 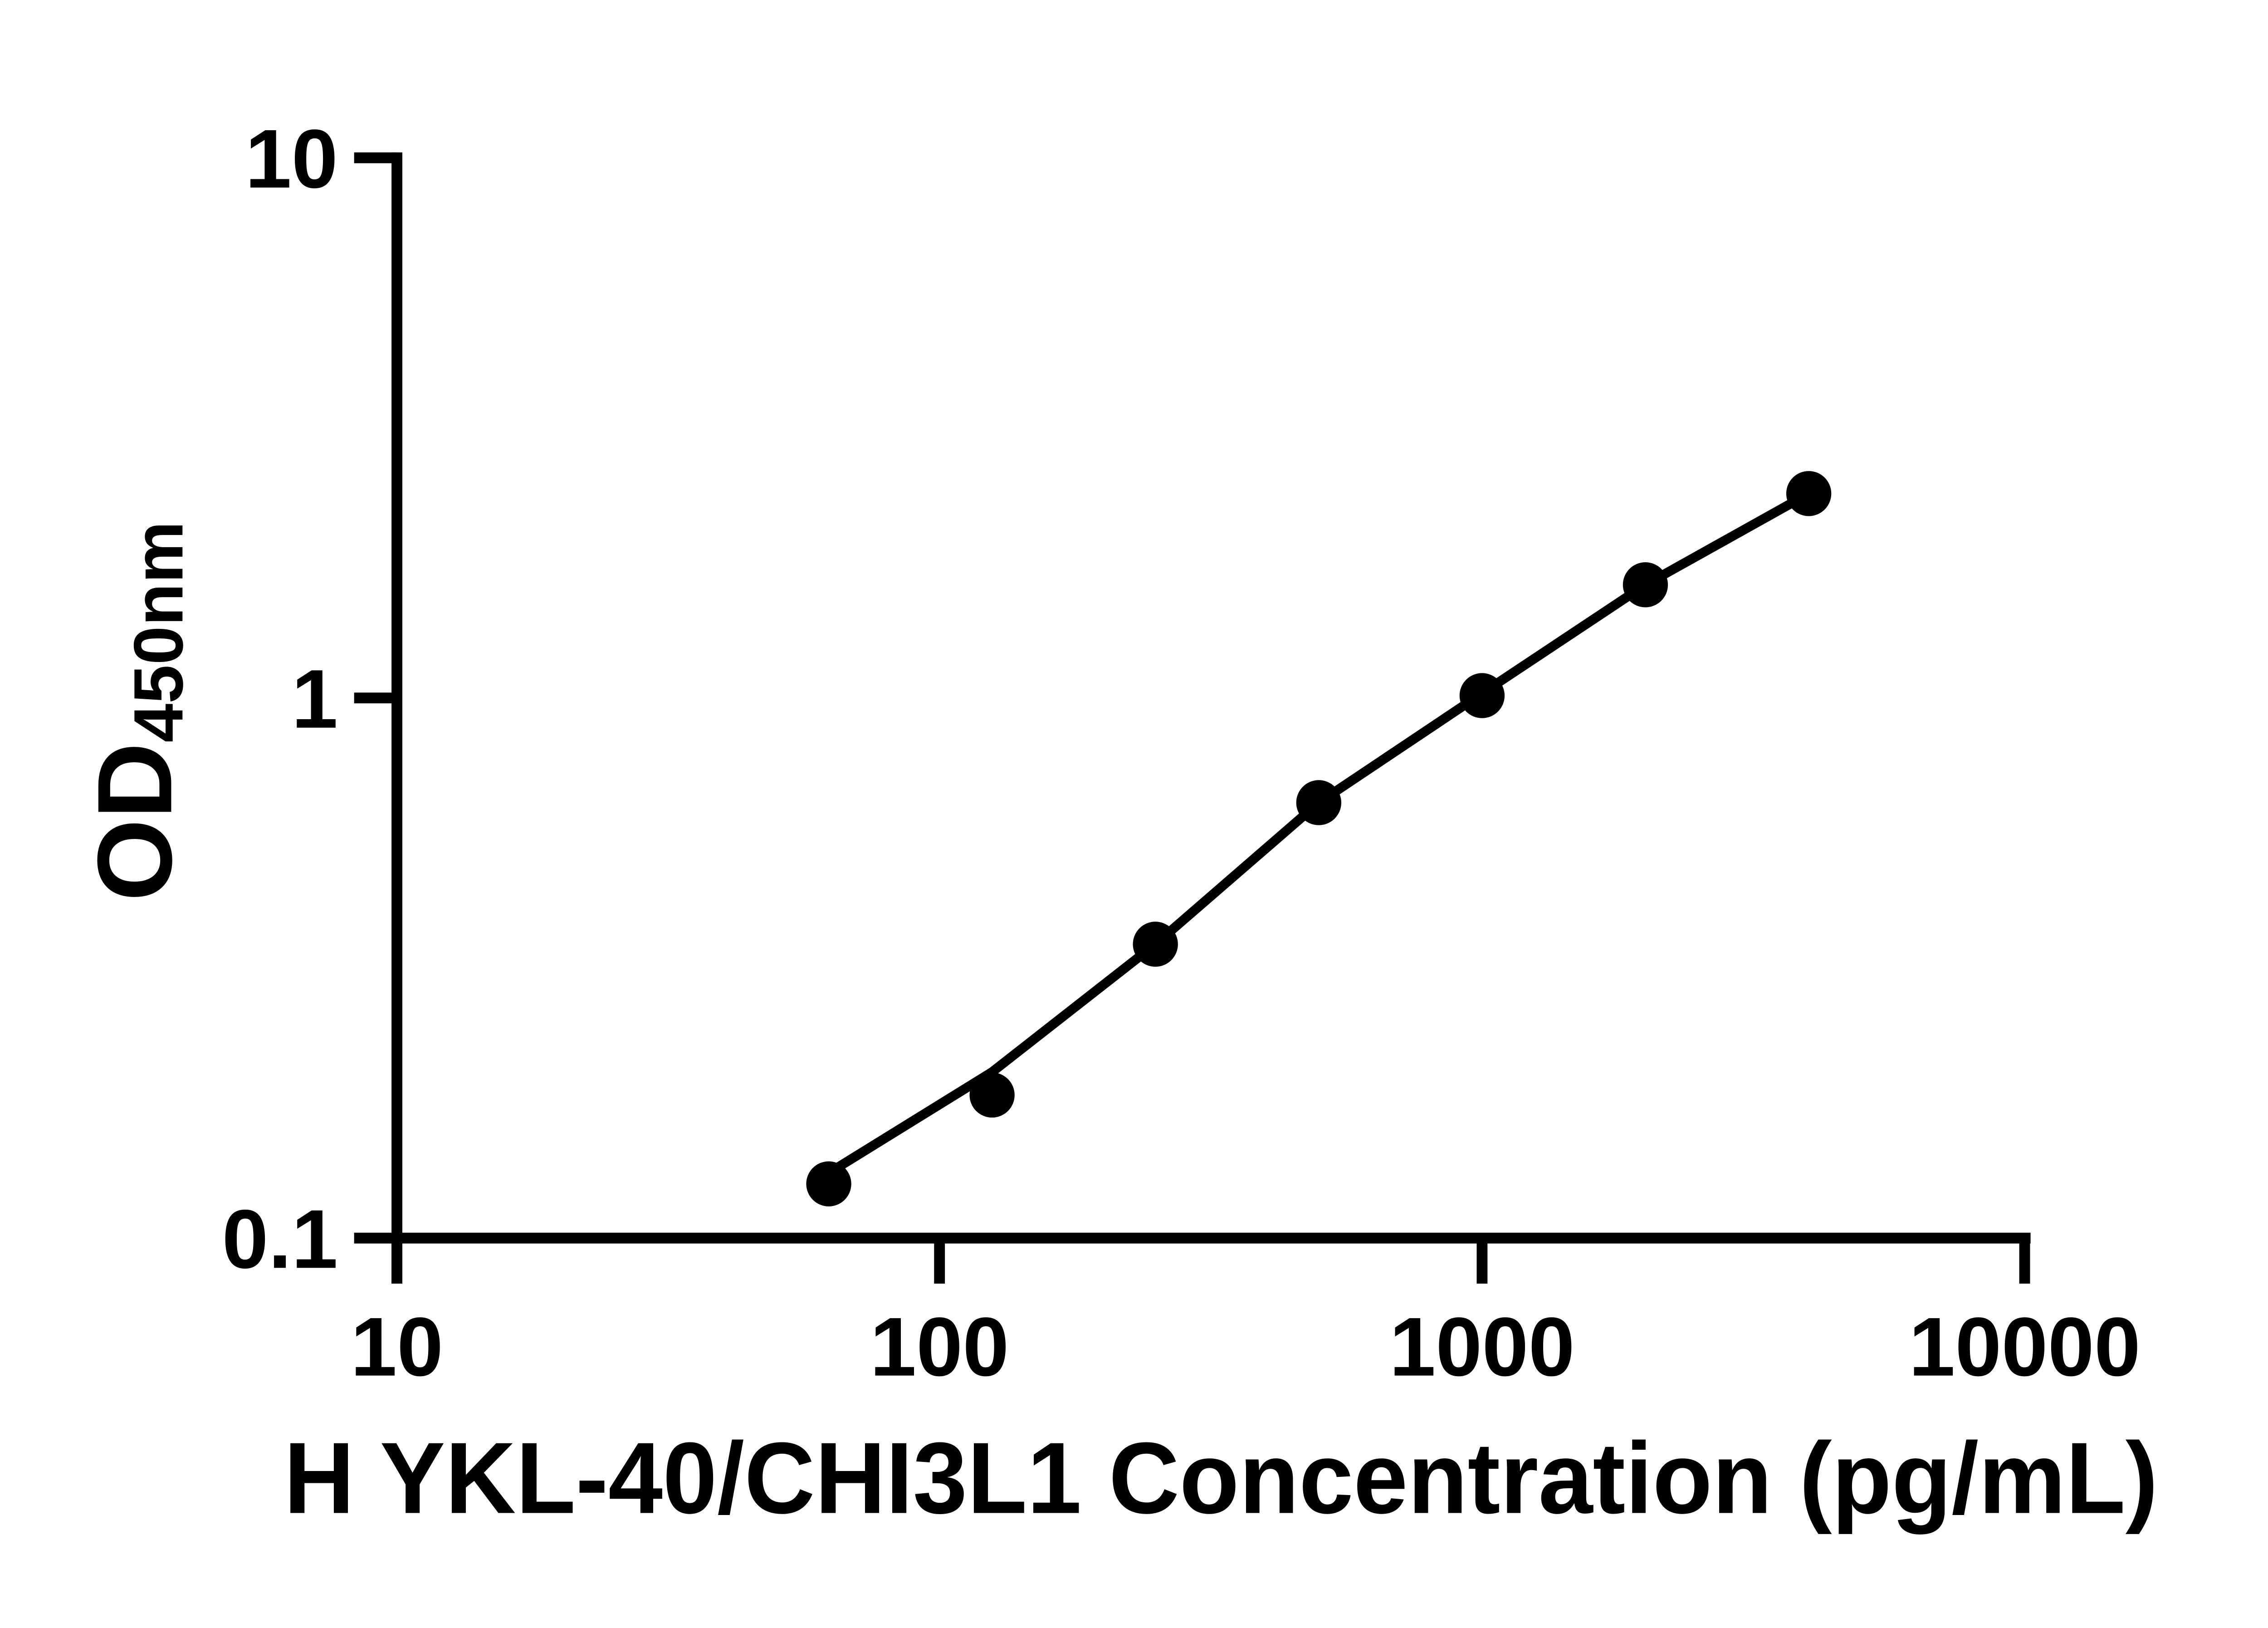 I want to click on x-tick-label: 1000, so click(x=1482, y=1346).